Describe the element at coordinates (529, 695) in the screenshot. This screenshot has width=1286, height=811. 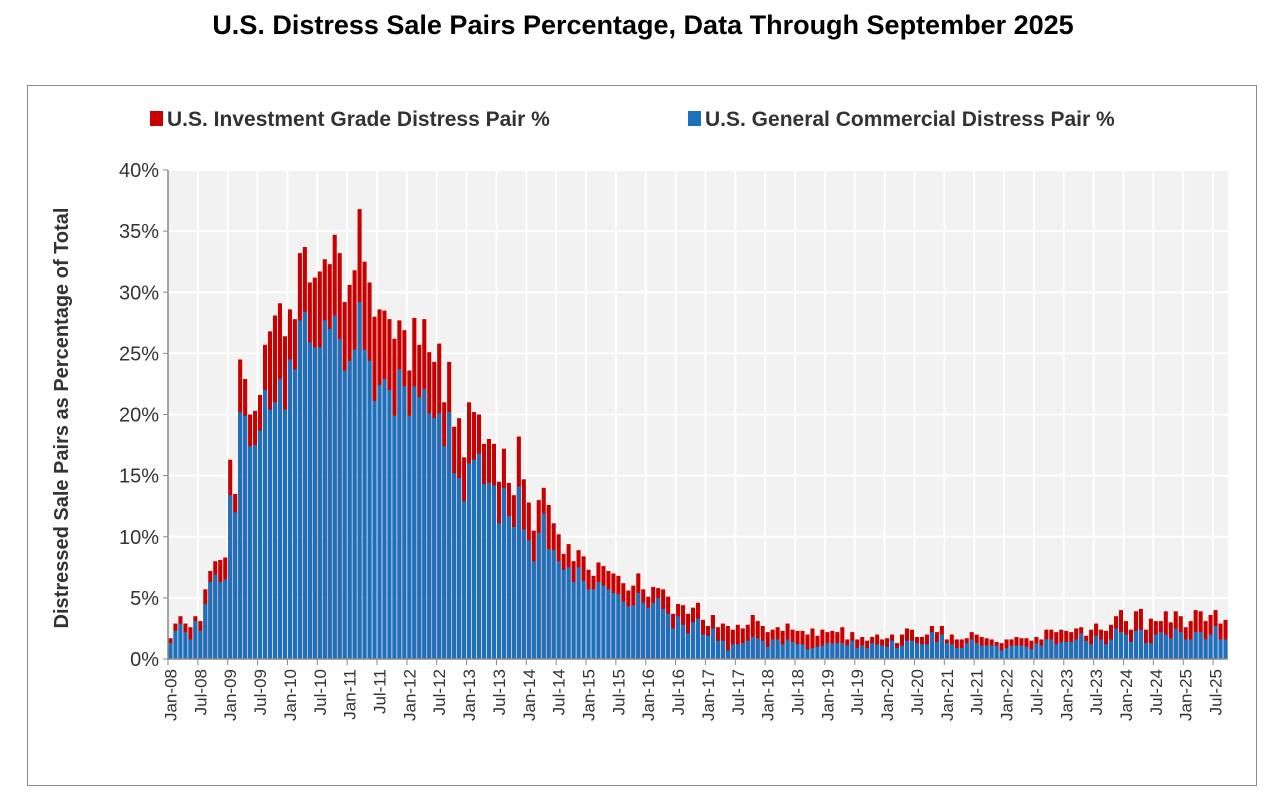
I see `x-tick-label: Jan-14` at that location.